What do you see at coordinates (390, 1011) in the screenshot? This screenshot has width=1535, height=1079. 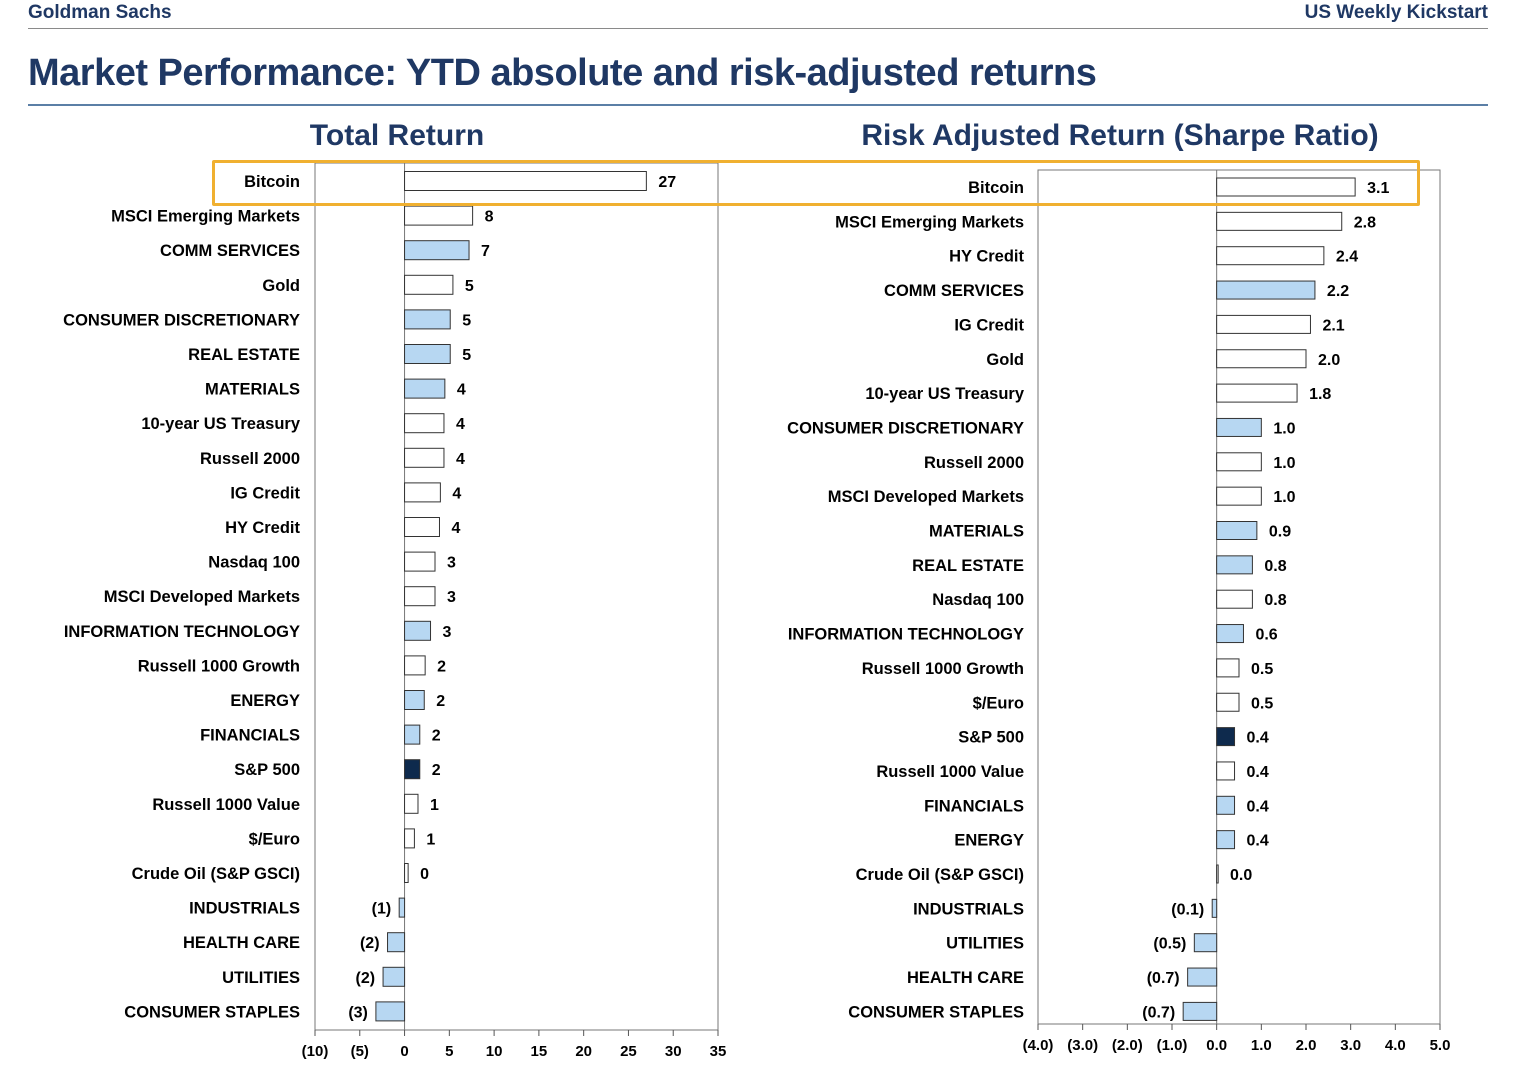 I see `total-return-bar-consumer-staples` at bounding box center [390, 1011].